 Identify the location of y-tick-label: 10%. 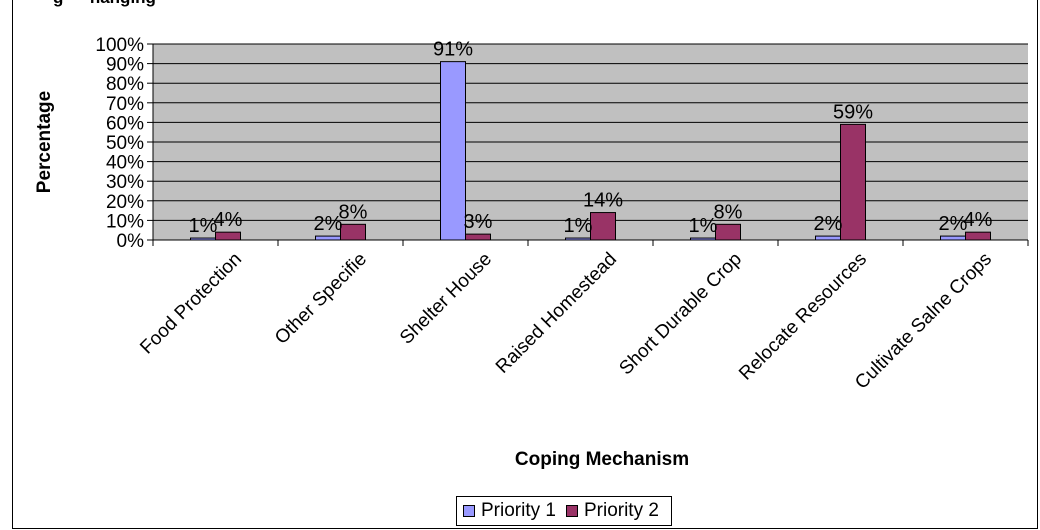
(125, 221).